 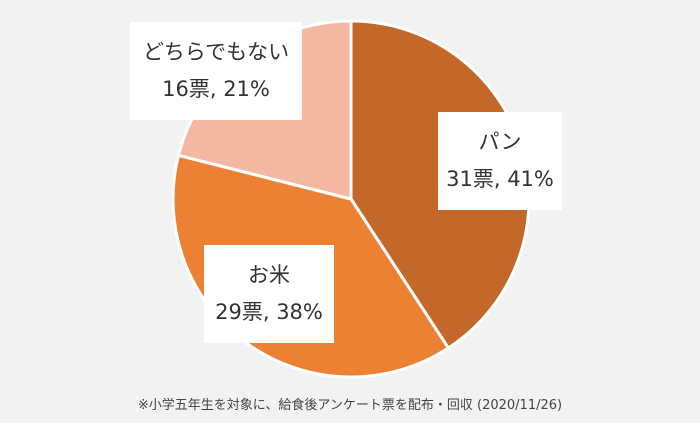 What do you see at coordinates (216, 52) in the screenshot?
I see `label-neither-name: どちらでもない` at bounding box center [216, 52].